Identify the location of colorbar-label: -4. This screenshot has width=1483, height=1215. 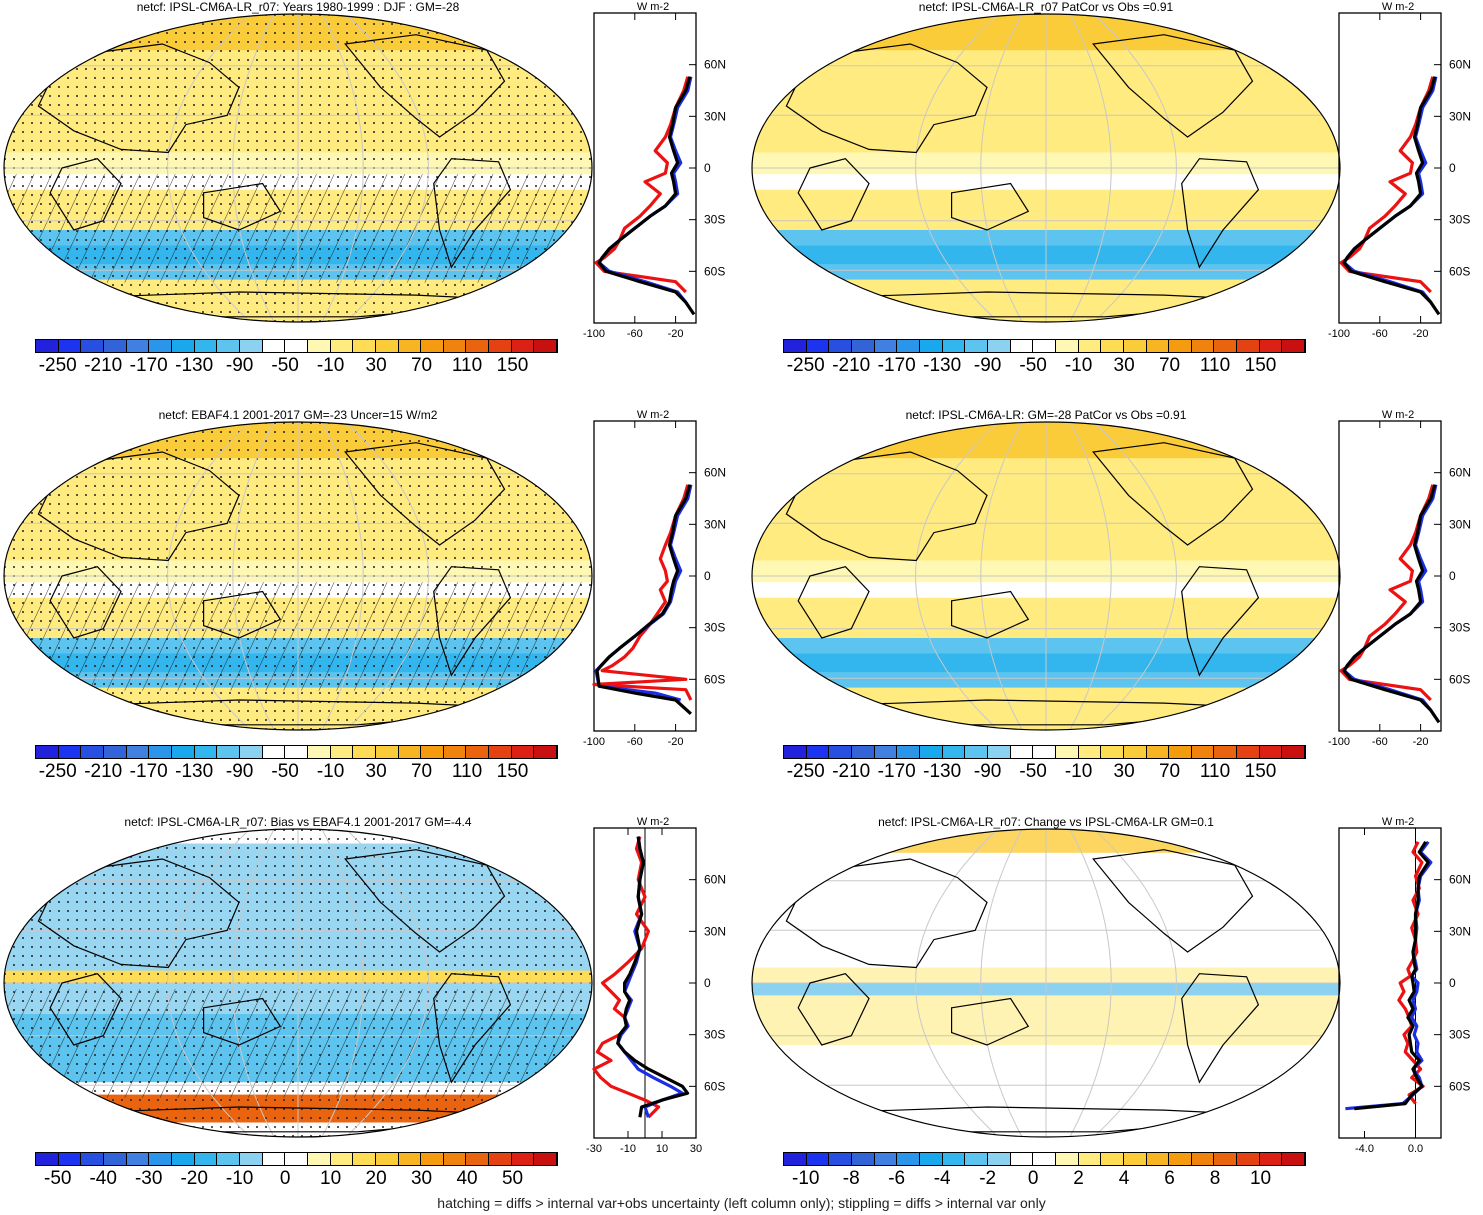
(942, 1178).